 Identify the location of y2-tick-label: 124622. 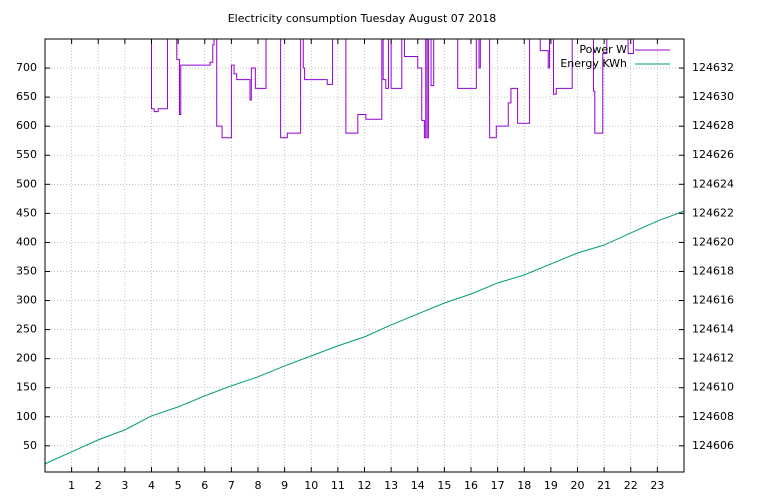
(713, 212).